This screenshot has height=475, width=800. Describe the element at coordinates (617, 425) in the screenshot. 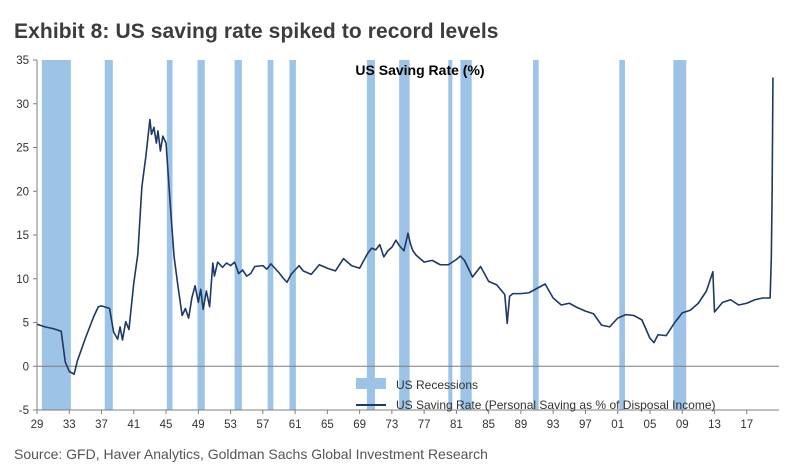

I see `x-tick-label: 01` at that location.